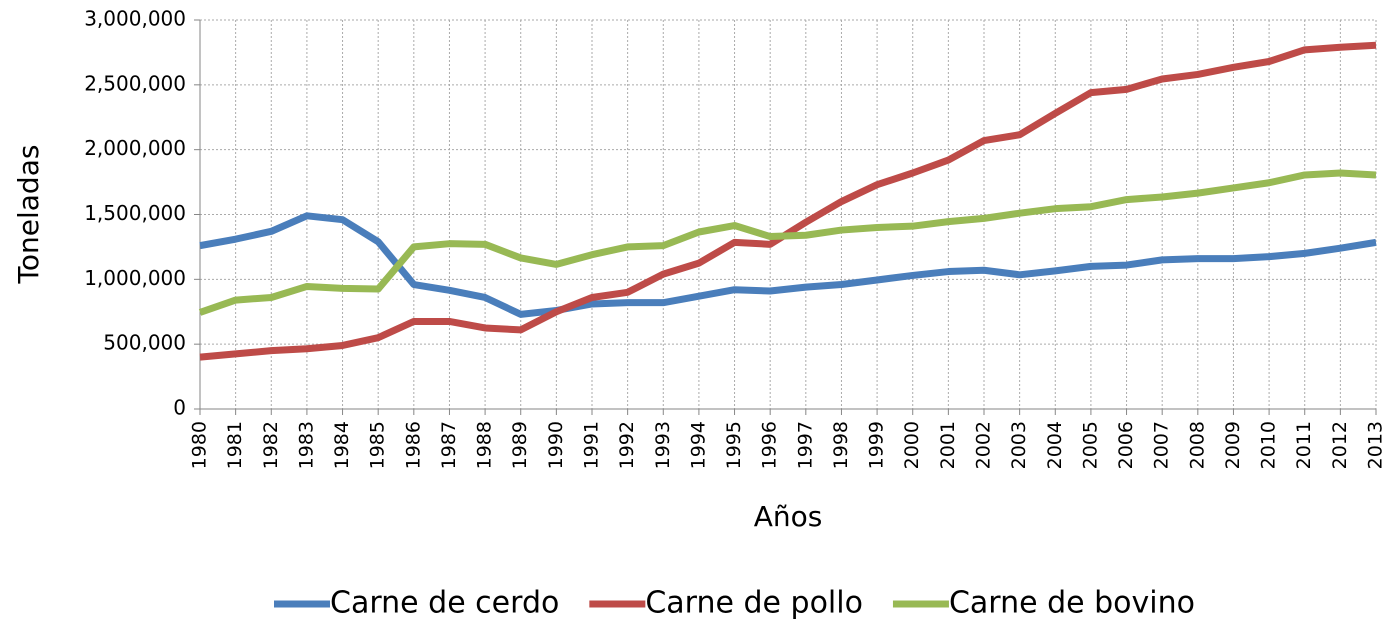  Describe the element at coordinates (235, 445) in the screenshot. I see `x-tick-label: 1981` at that location.